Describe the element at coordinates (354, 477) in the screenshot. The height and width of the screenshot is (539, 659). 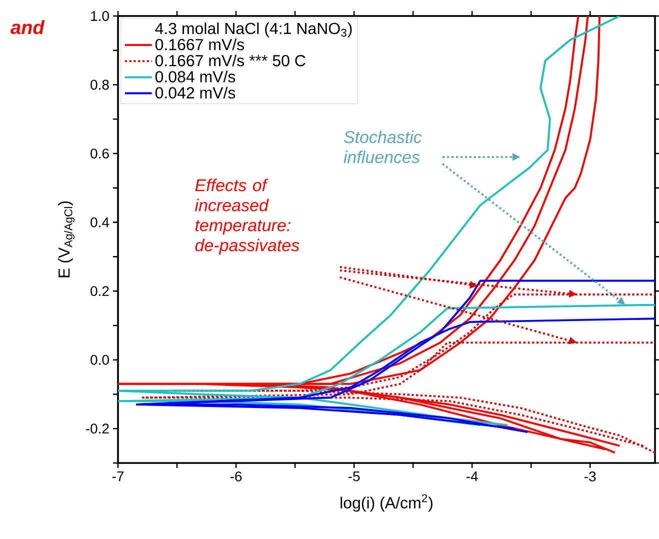
I see `x-tick-label: -5` at that location.